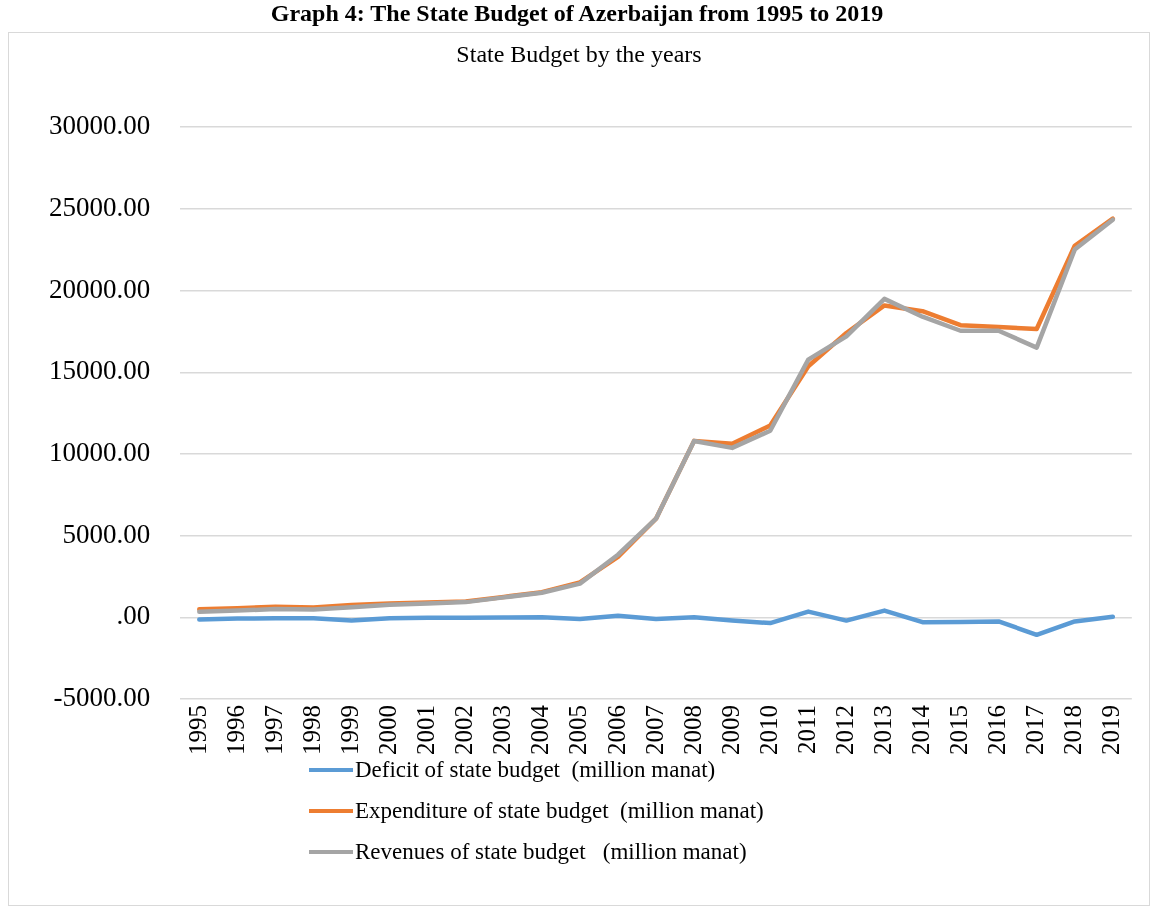 The height and width of the screenshot is (908, 1154). Describe the element at coordinates (502, 730) in the screenshot. I see `x-tick-label: 2003` at that location.